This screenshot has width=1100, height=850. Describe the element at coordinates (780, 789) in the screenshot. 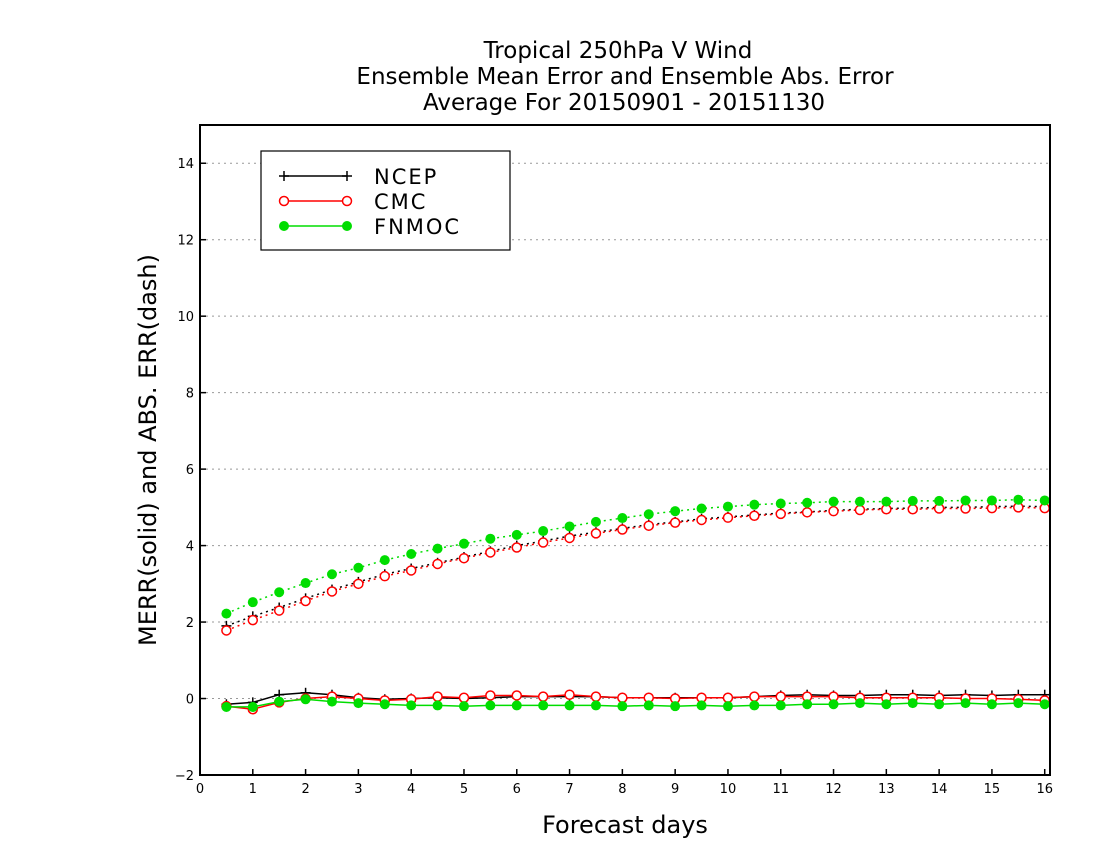

I see `x-tick-label: 11` at that location.